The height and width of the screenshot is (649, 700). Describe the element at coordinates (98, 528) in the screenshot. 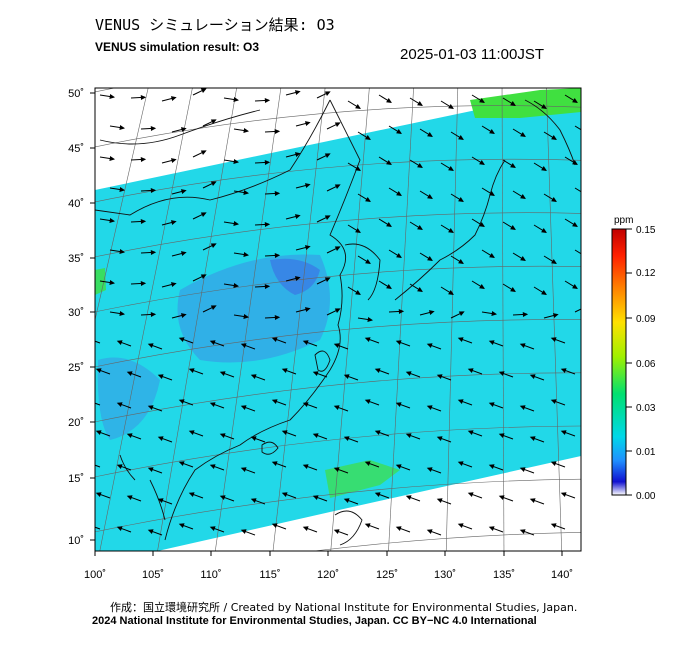

I see `wind-arrow` at that location.